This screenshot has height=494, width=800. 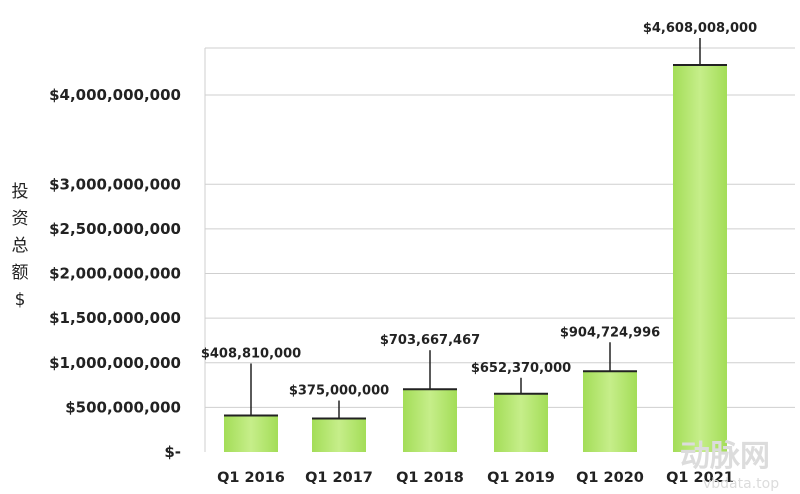 What do you see at coordinates (20, 219) in the screenshot?
I see `y-axis-label-char: 资` at bounding box center [20, 219].